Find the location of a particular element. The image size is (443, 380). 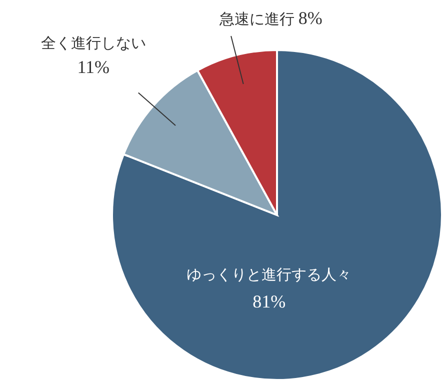

data-label: 11% is located at coordinates (93, 66).